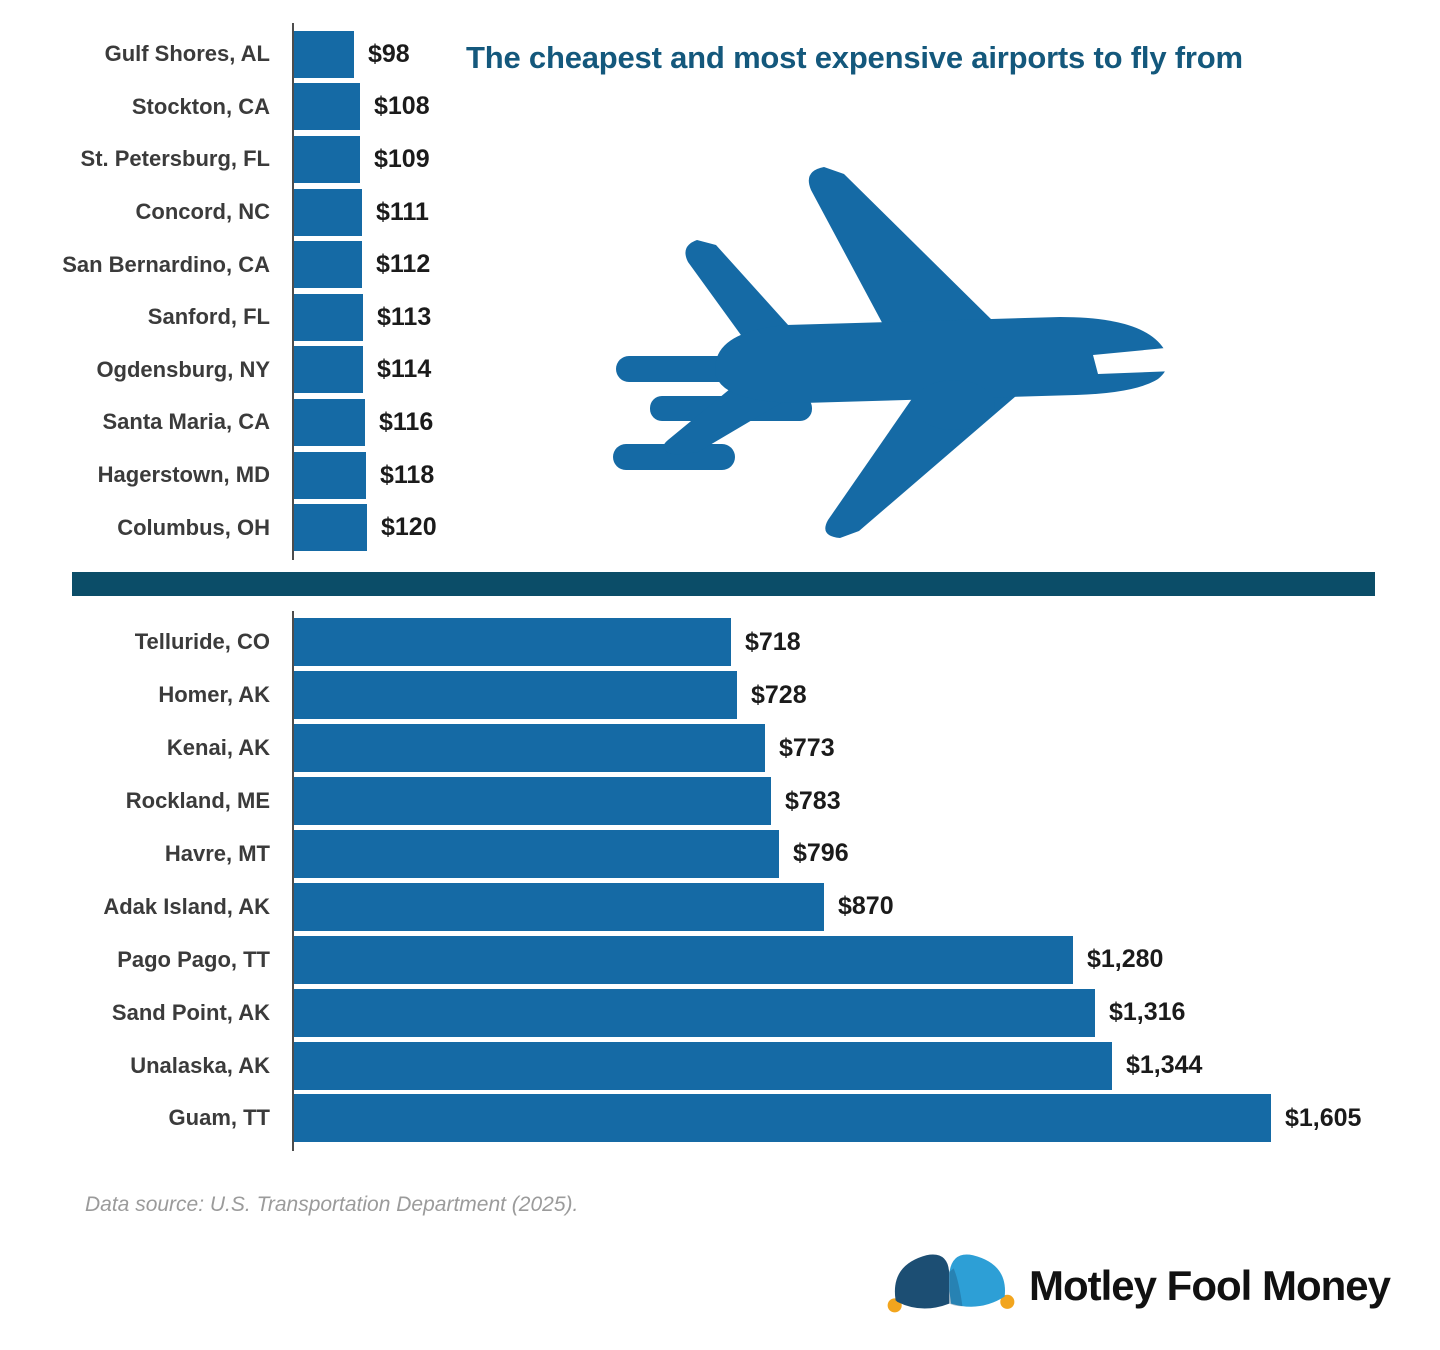 The image size is (1440, 1350). I want to click on bar-label: Guam, TT, so click(219, 1118).